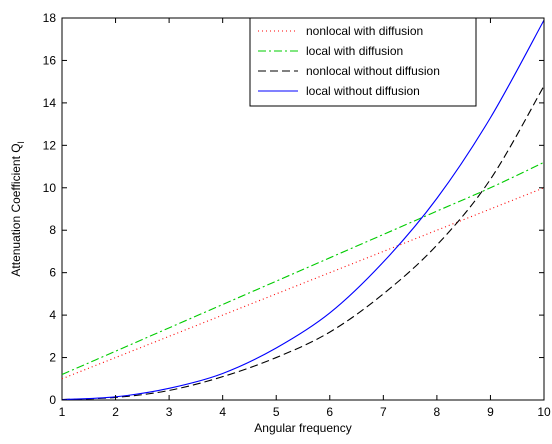 This screenshot has height=444, width=552. I want to click on y-tick-label-2: 4, so click(52, 315).